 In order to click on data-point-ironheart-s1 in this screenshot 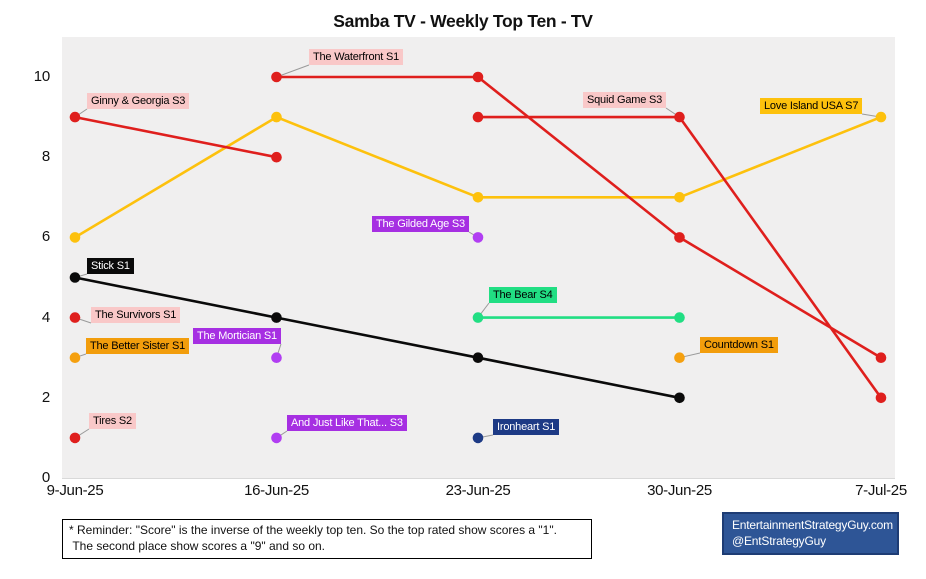, I will do `click(478, 438)`.